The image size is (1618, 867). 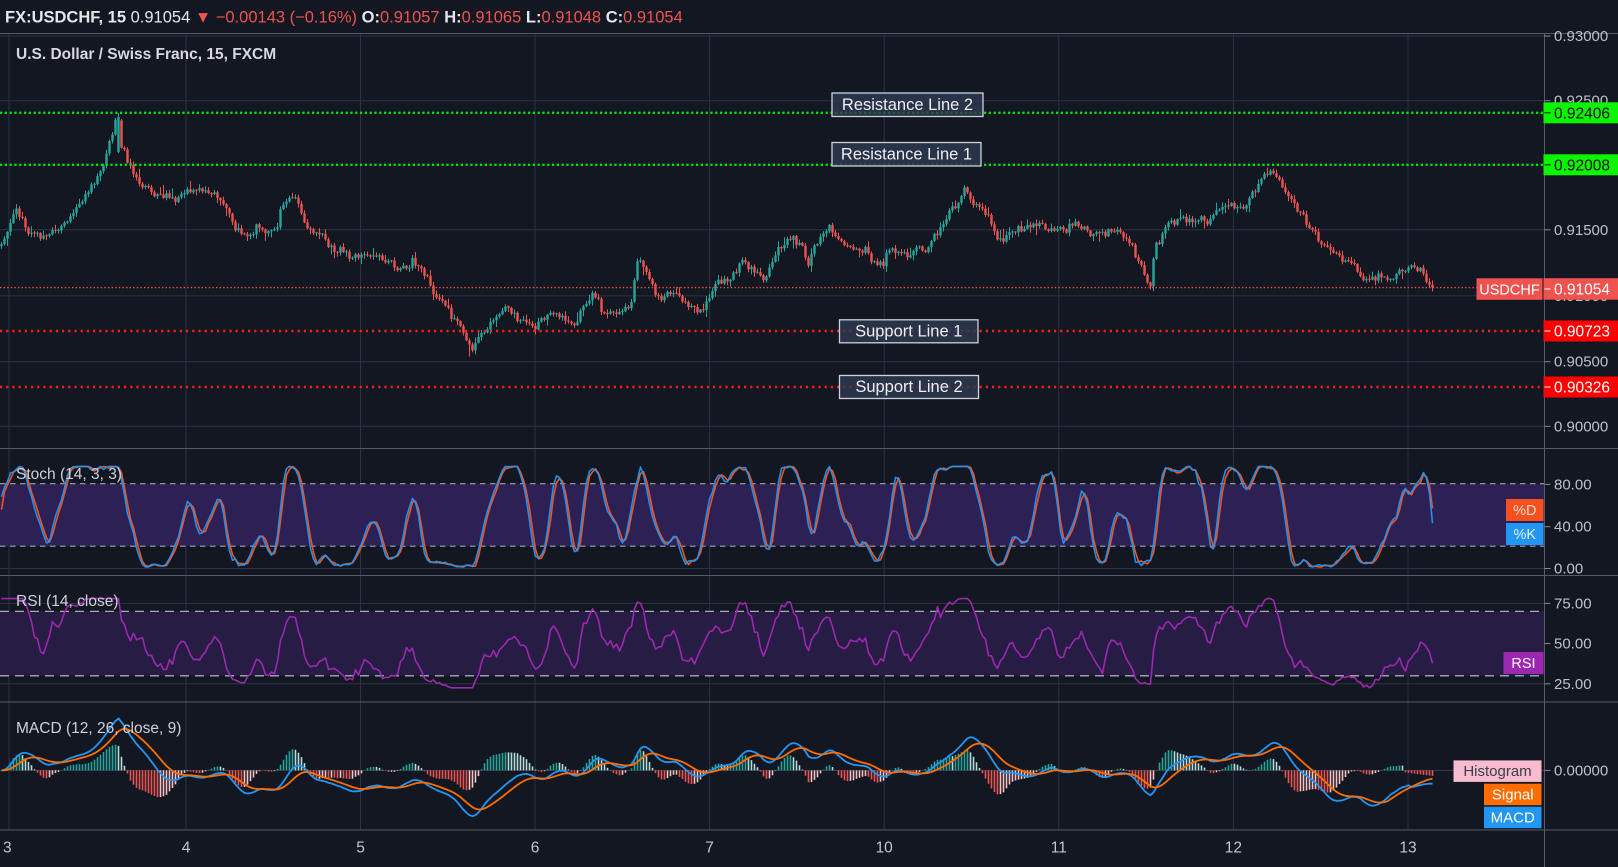 I want to click on svg-text: 3, so click(x=7, y=848).